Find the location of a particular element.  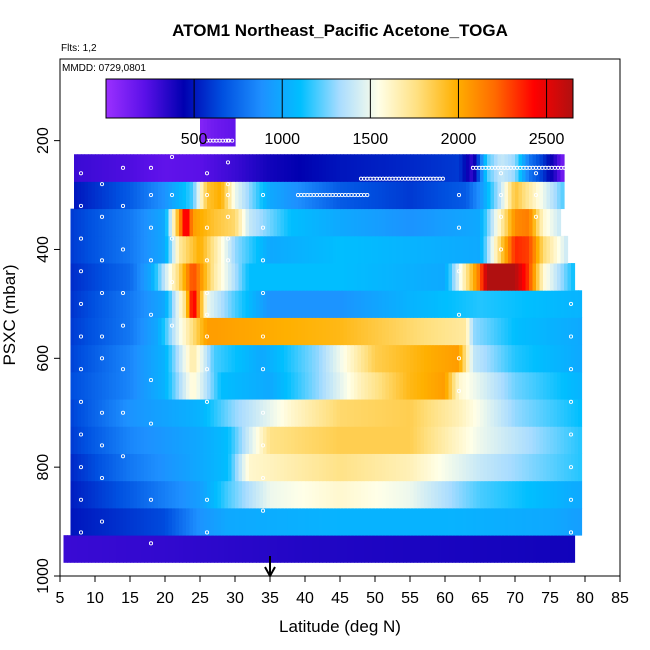

y-tick-label: 200 is located at coordinates (43, 140).